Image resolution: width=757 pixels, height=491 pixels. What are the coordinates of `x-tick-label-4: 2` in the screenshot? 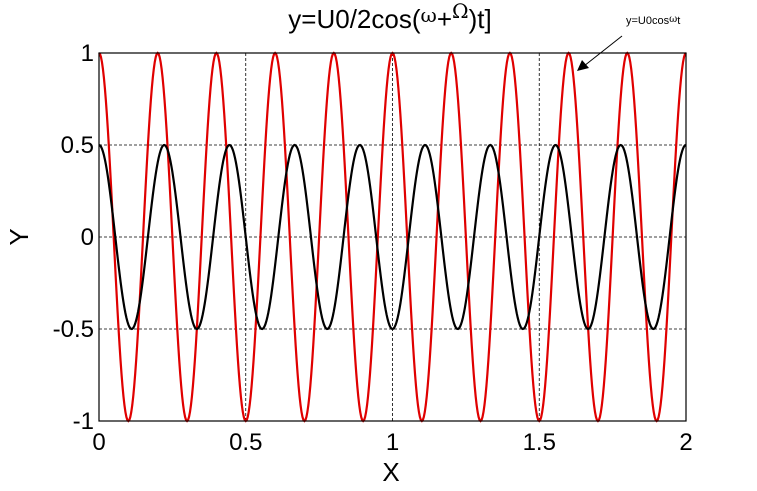 It's located at (685, 442).